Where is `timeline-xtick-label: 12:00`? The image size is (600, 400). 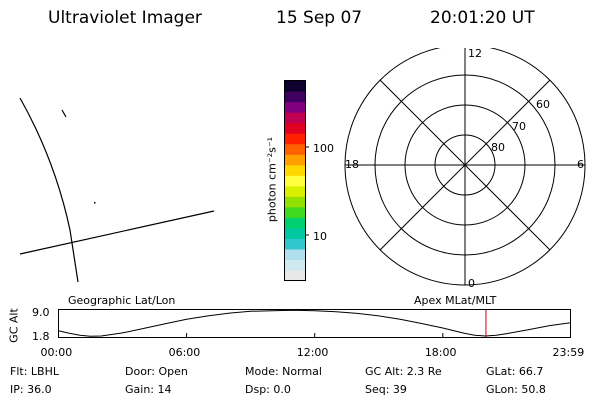
timeline-xtick-label: 12:00 is located at coordinates (312, 352).